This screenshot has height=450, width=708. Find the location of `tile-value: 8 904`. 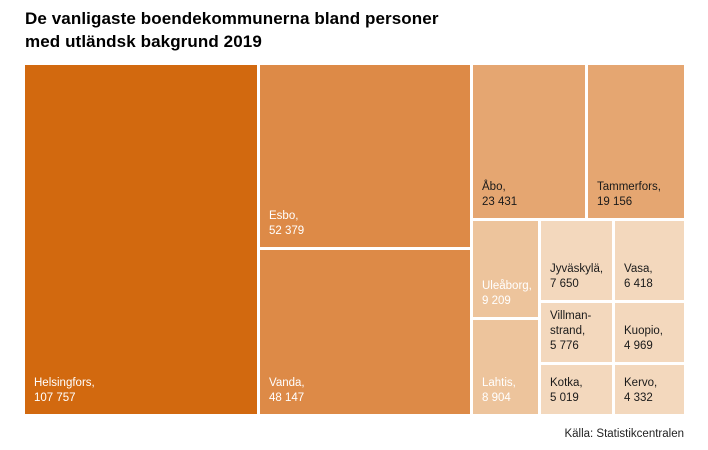

tile-value: 8 904 is located at coordinates (496, 398).